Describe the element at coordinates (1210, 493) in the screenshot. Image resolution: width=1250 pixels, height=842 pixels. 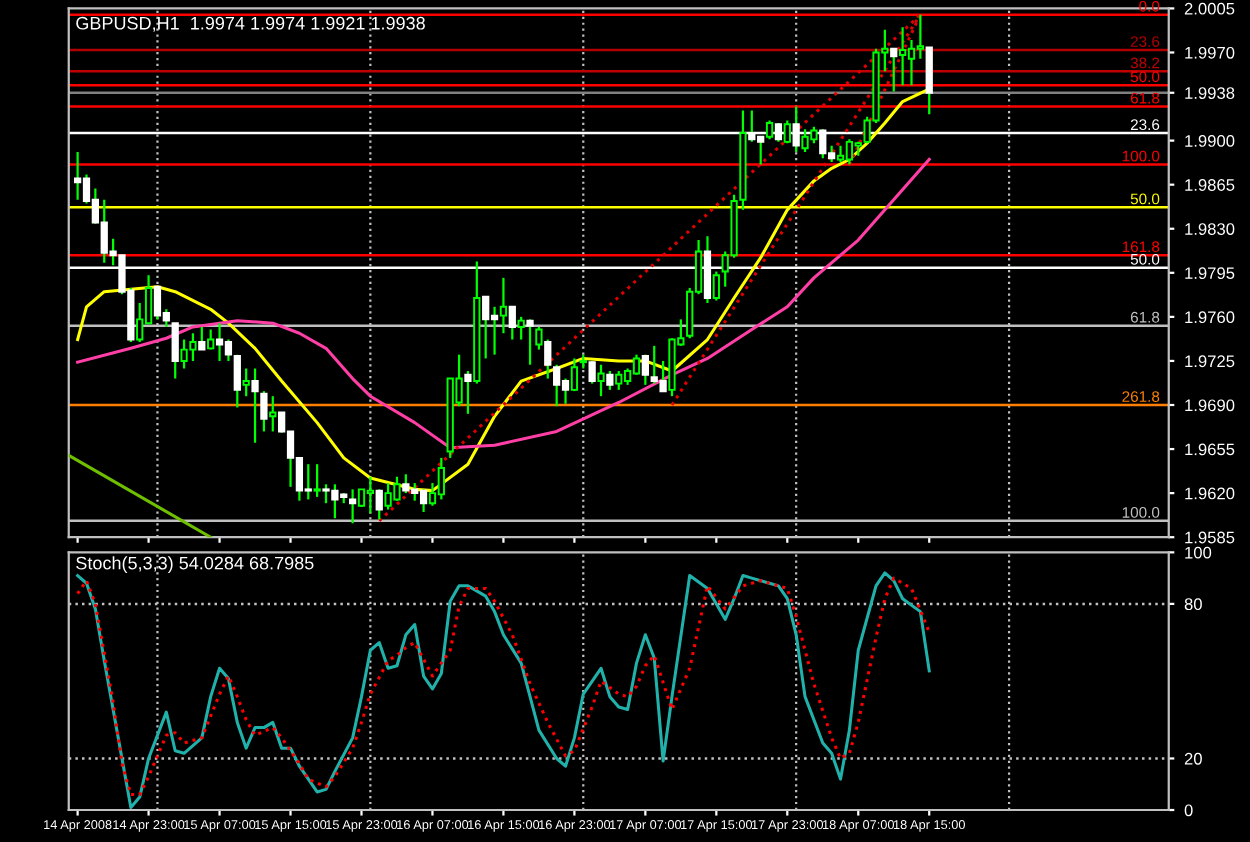
I see `y-tick-label: 1.9620` at that location.